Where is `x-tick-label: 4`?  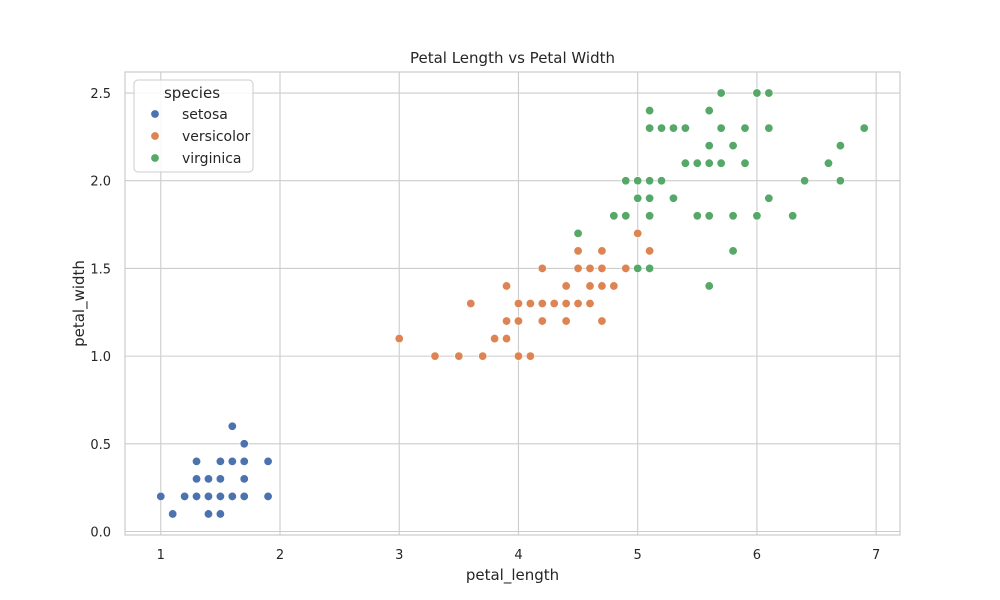 x-tick-label: 4 is located at coordinates (518, 555).